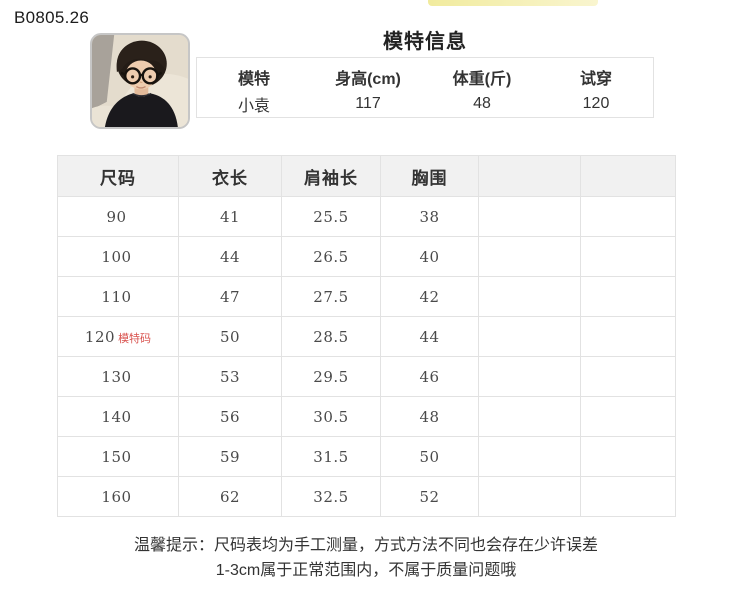  Describe the element at coordinates (429, 336) in the screenshot. I see `chest-cell: 44` at that location.